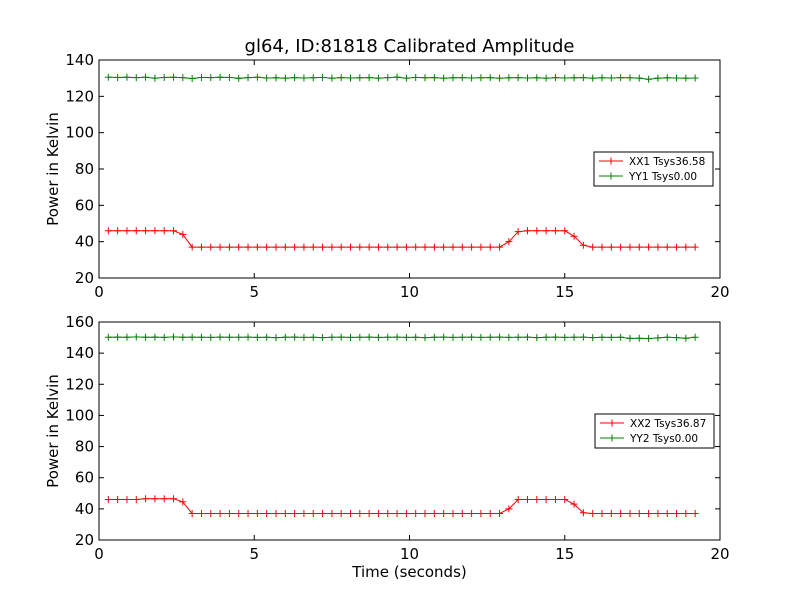  I want to click on legend-entry: XX2 Tsys36.87, so click(668, 424).